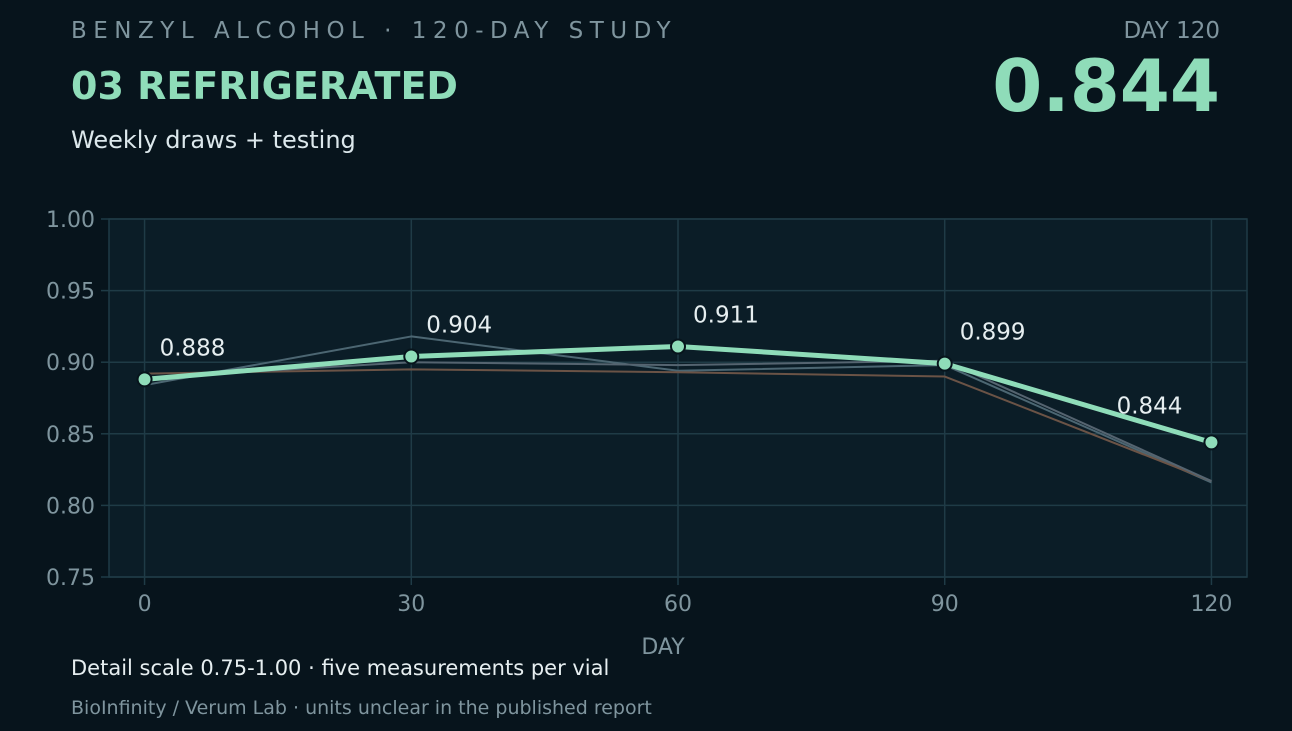 The height and width of the screenshot is (731, 1292). What do you see at coordinates (213, 140) in the screenshot?
I see `chart-subtitle: Weekly draws + testing` at bounding box center [213, 140].